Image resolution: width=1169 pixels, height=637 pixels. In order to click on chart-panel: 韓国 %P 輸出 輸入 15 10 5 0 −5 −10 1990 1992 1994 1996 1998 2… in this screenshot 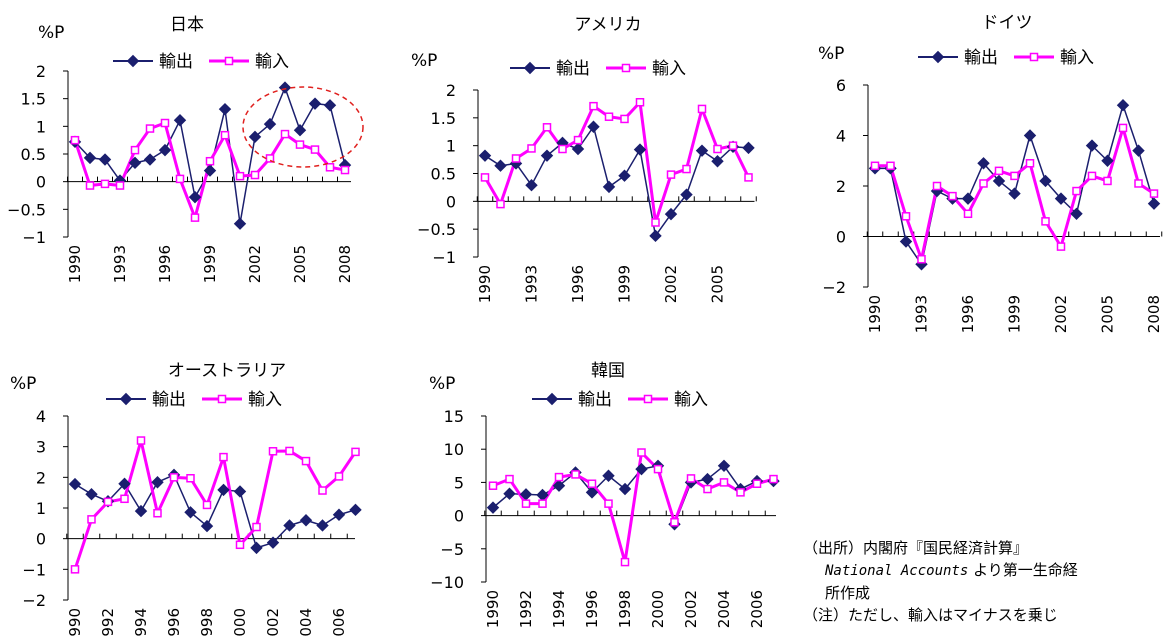, I will do `click(604, 494)`.